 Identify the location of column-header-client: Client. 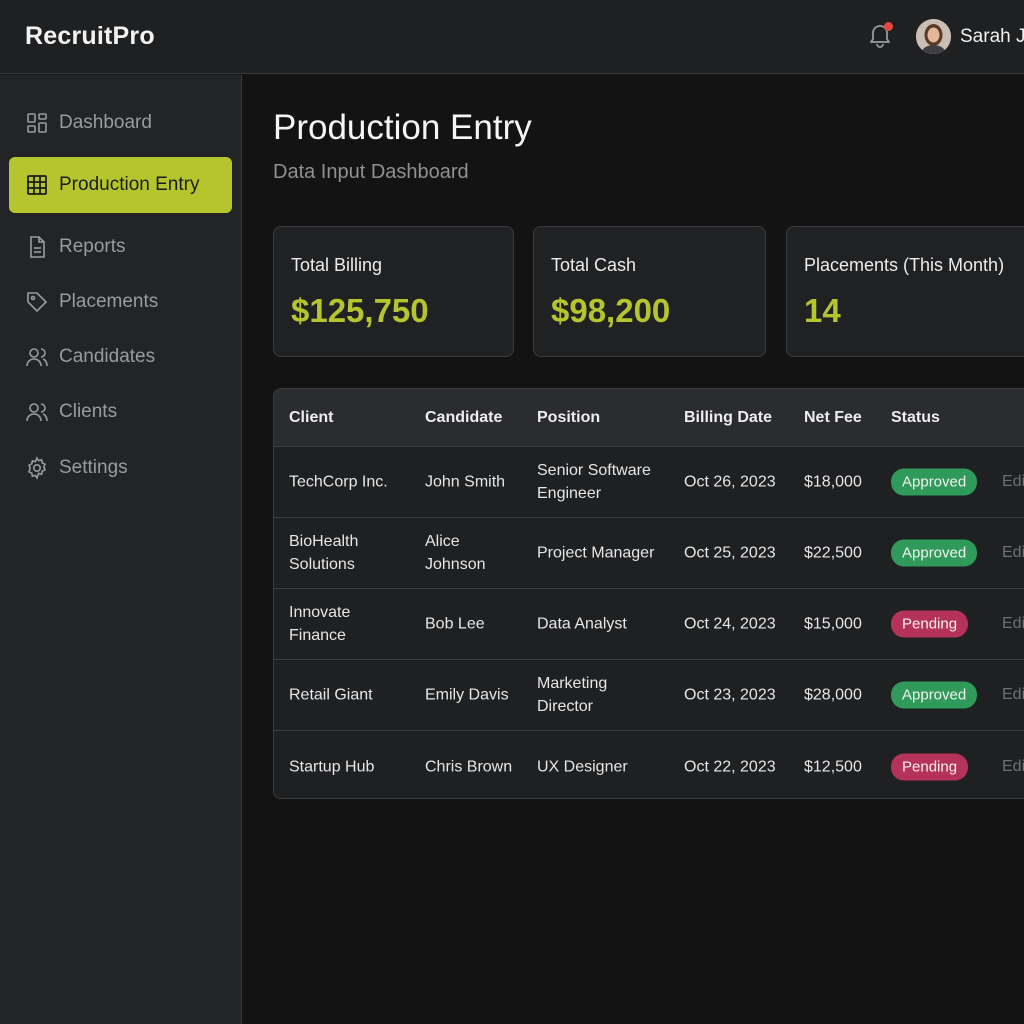
(311, 417).